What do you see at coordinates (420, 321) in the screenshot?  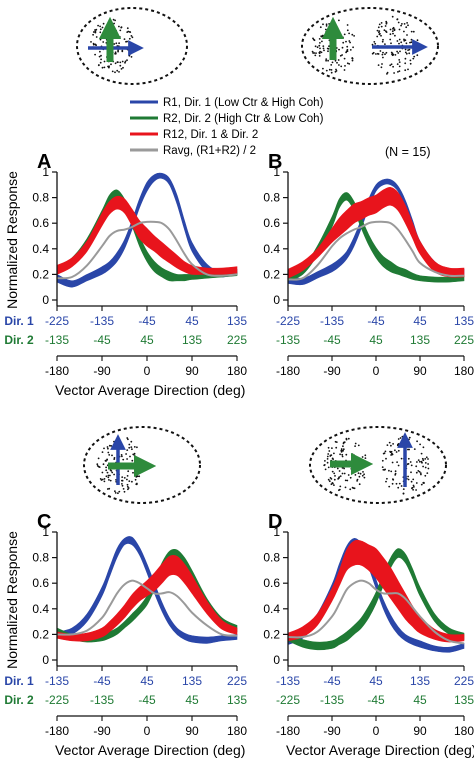 I see `dir1-tick-label: 45` at bounding box center [420, 321].